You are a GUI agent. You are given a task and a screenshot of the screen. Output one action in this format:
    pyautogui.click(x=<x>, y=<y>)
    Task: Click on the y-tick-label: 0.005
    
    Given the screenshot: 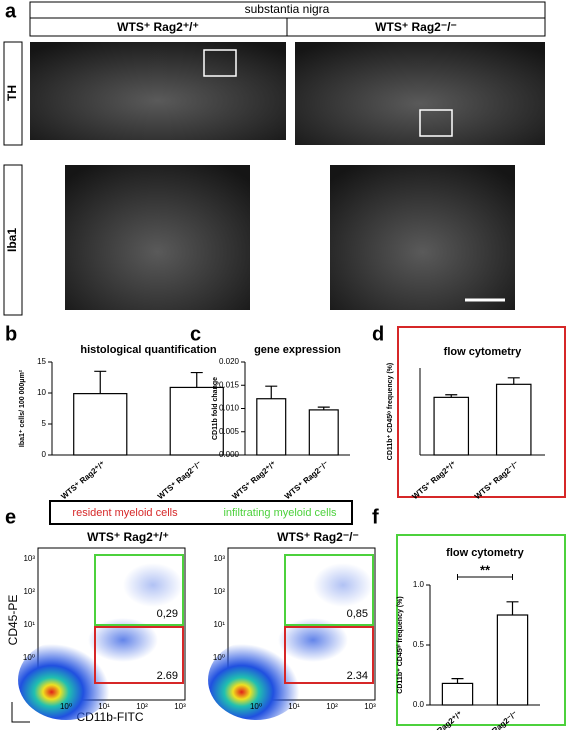 What is the action you would take?
    pyautogui.click(x=229, y=431)
    